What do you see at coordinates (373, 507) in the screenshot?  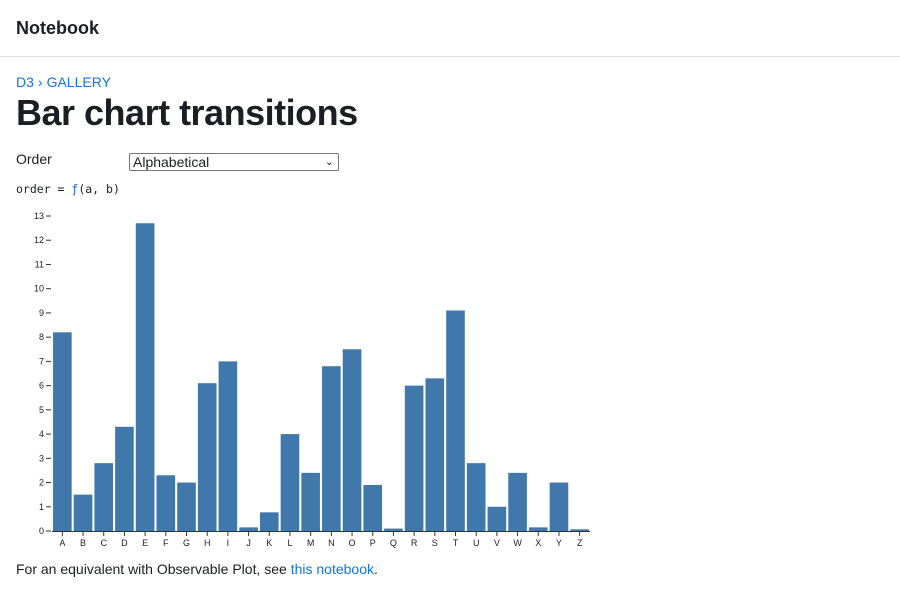 I see `bar-p` at bounding box center [373, 507].